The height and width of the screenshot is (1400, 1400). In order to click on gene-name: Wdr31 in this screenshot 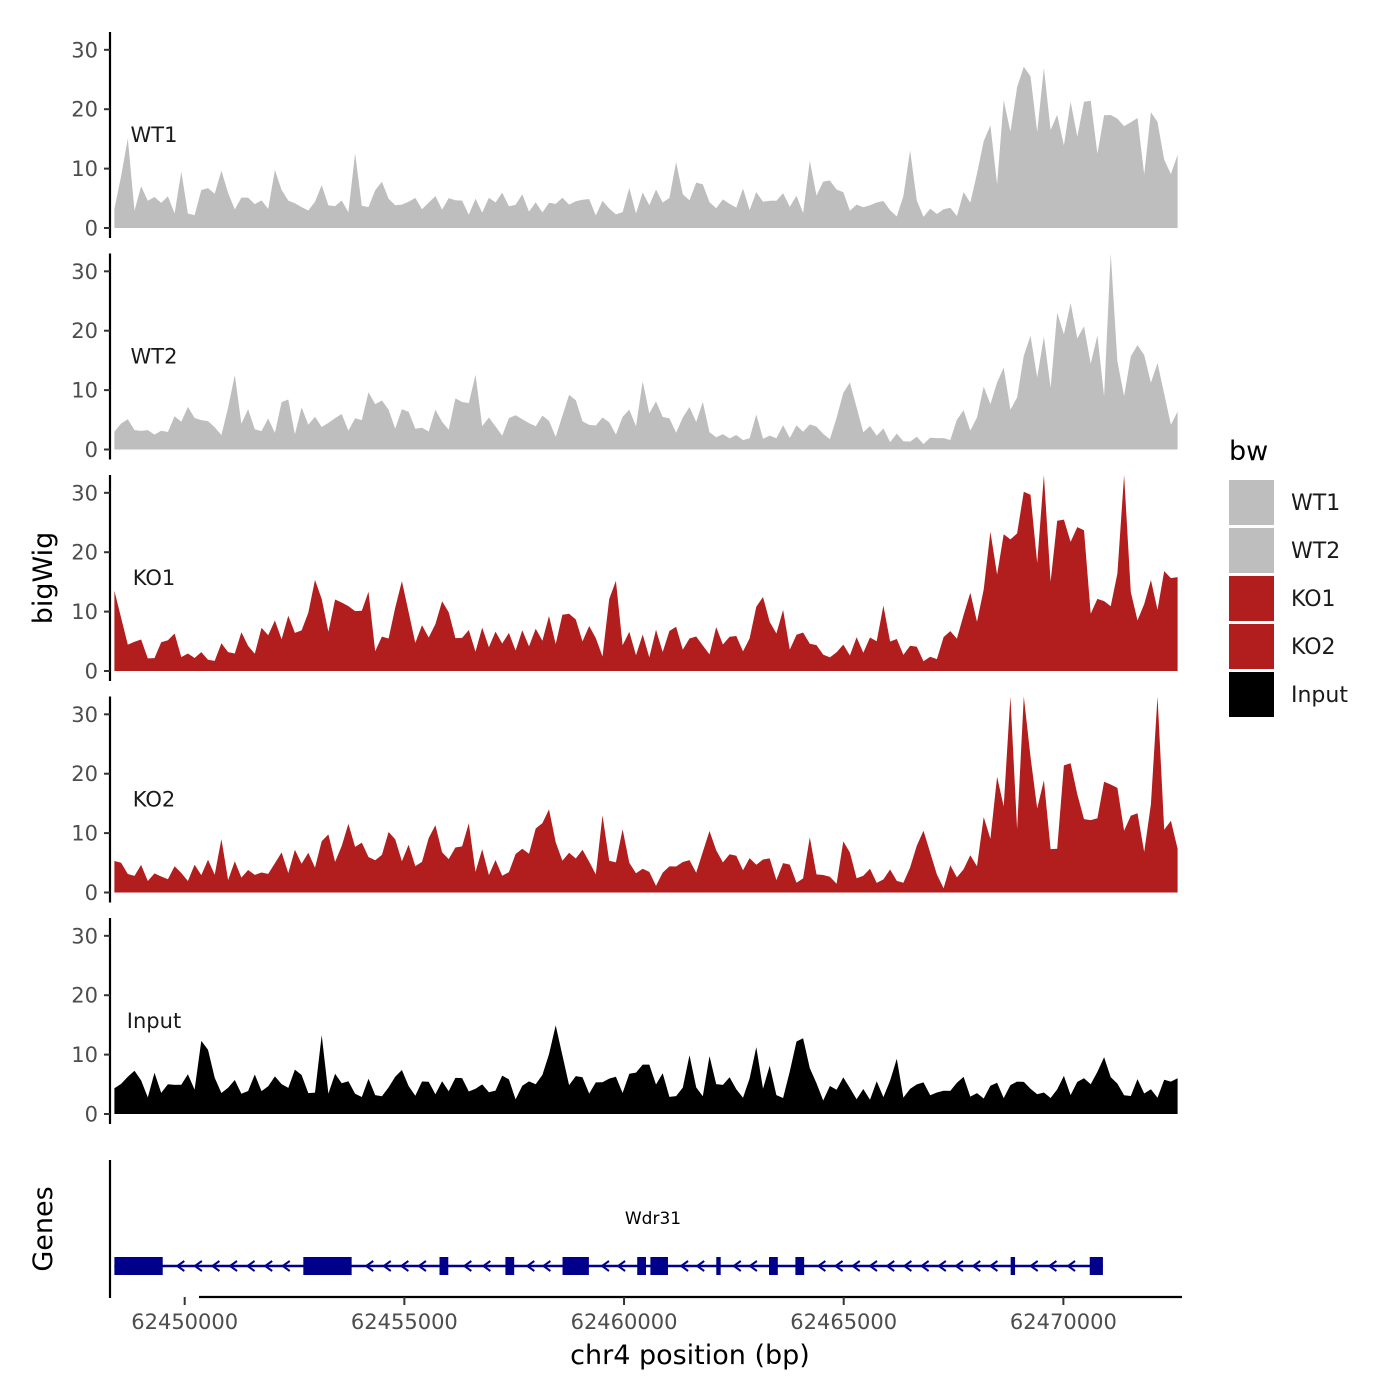, I will do `click(653, 1219)`.